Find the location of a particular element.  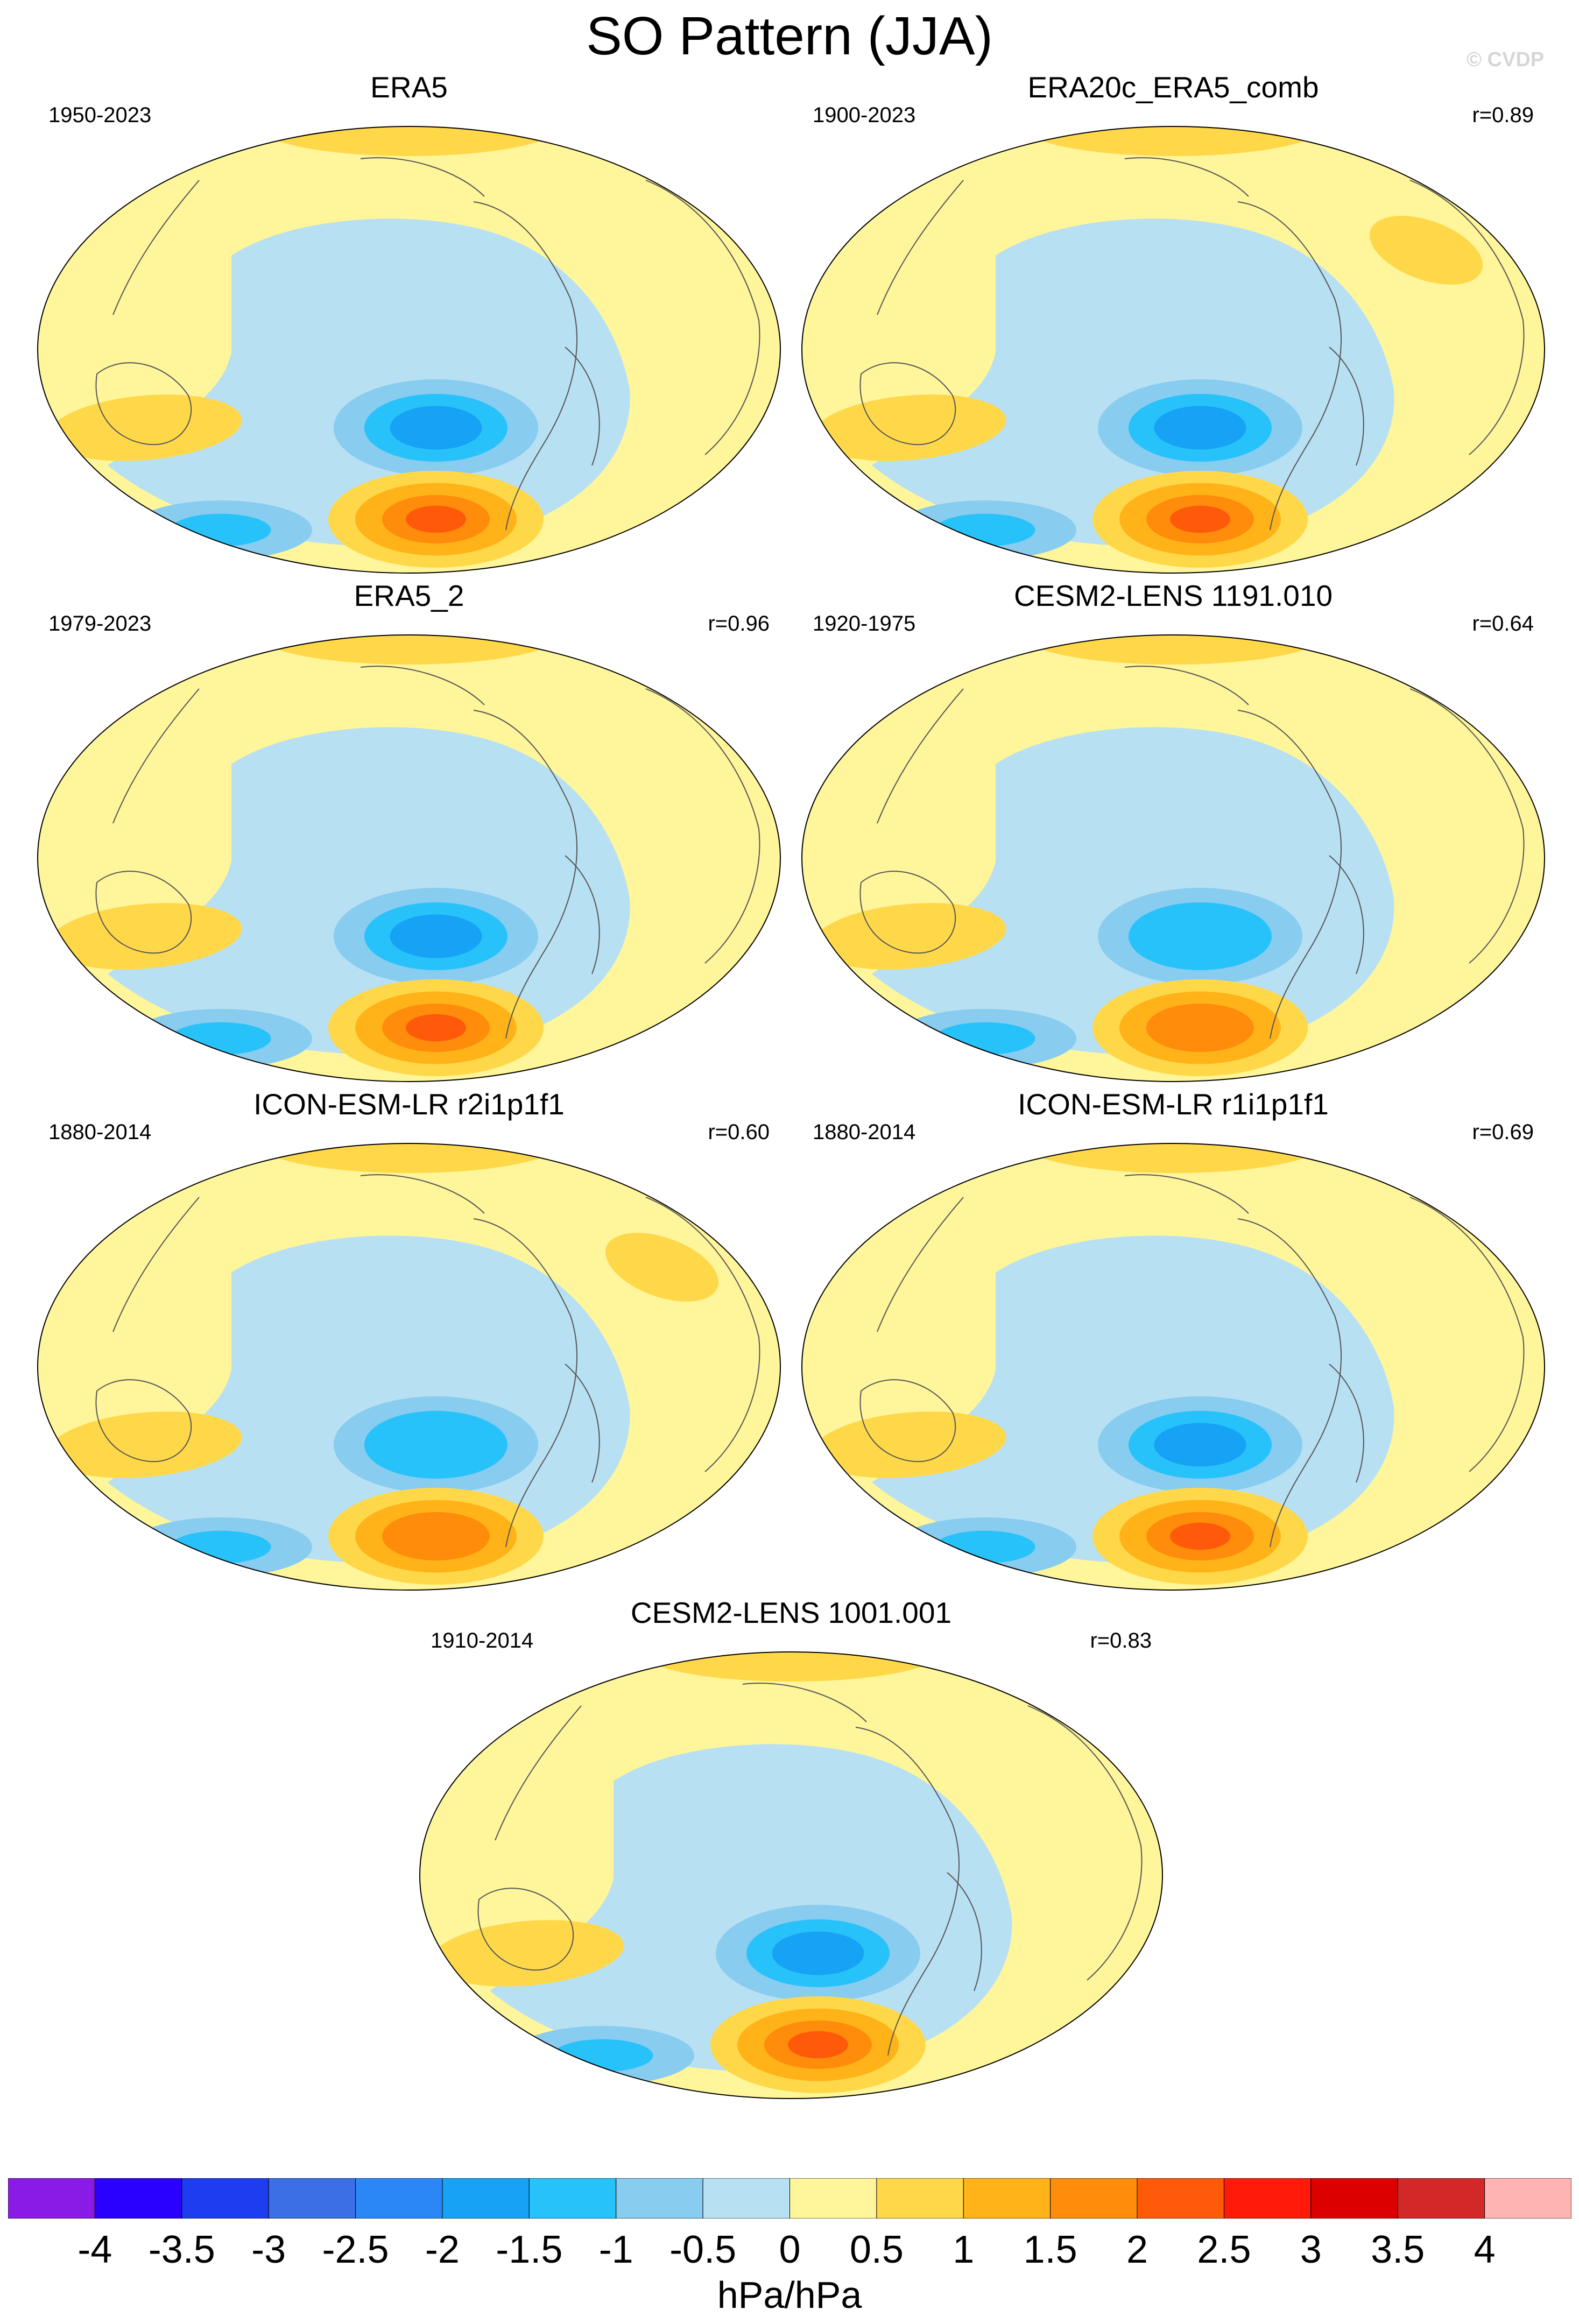

panel-correlation: r=0.89 is located at coordinates (1503, 115).